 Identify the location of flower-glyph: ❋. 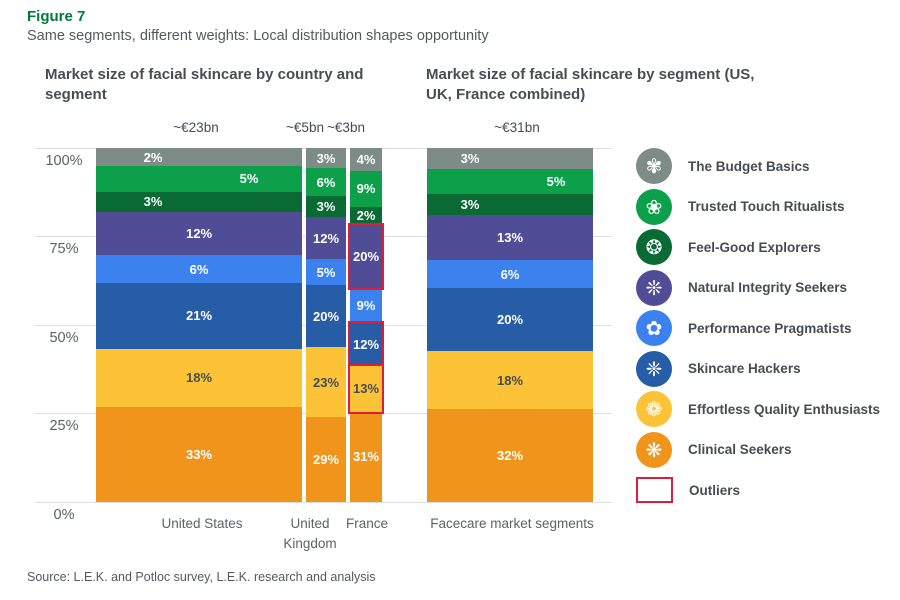
(654, 449).